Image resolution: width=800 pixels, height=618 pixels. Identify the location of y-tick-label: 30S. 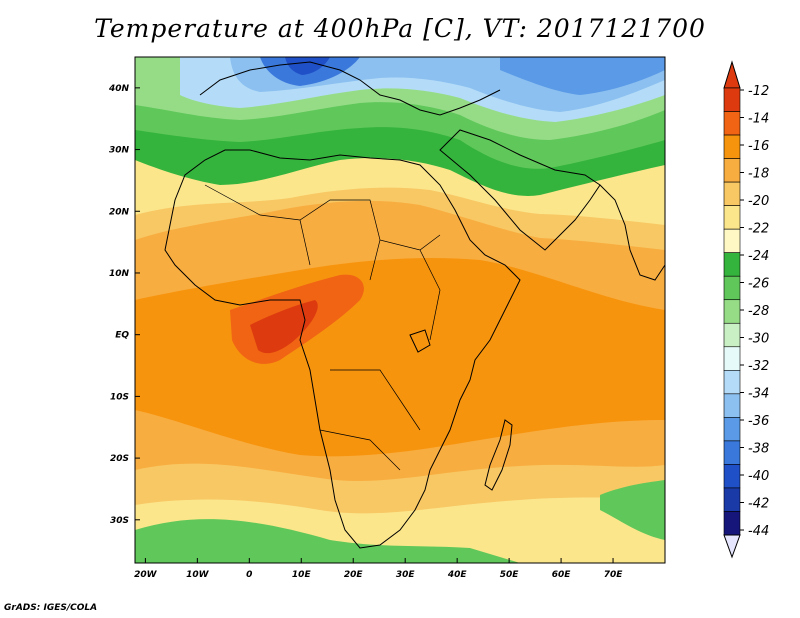
(119, 521).